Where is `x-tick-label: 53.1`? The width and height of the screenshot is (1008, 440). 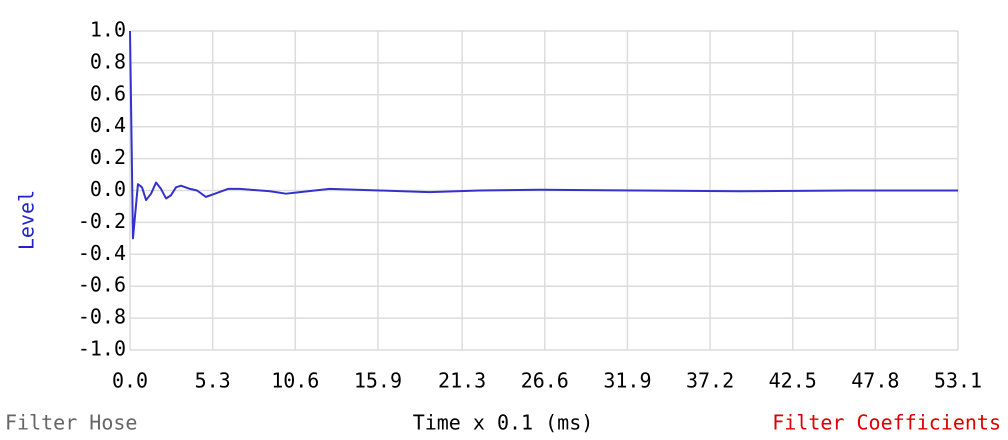
x-tick-label: 53.1 is located at coordinates (958, 381).